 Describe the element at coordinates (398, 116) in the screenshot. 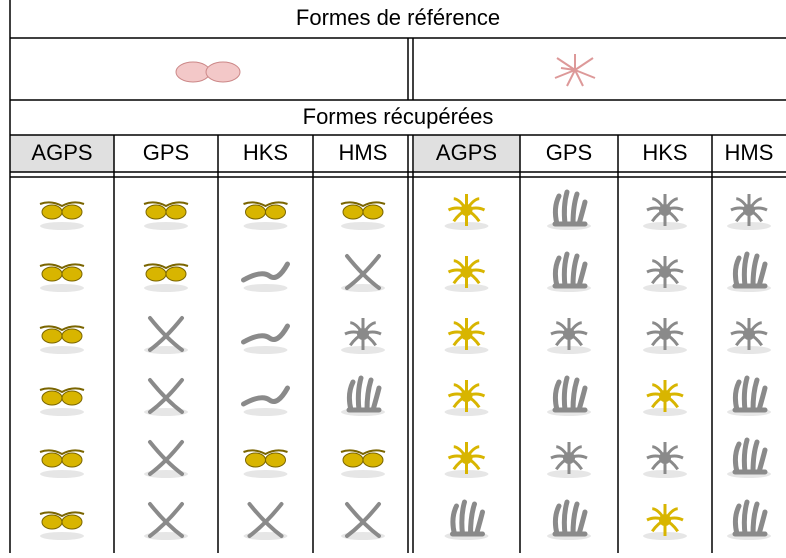

I see `subtitle: Formes récupérées` at that location.